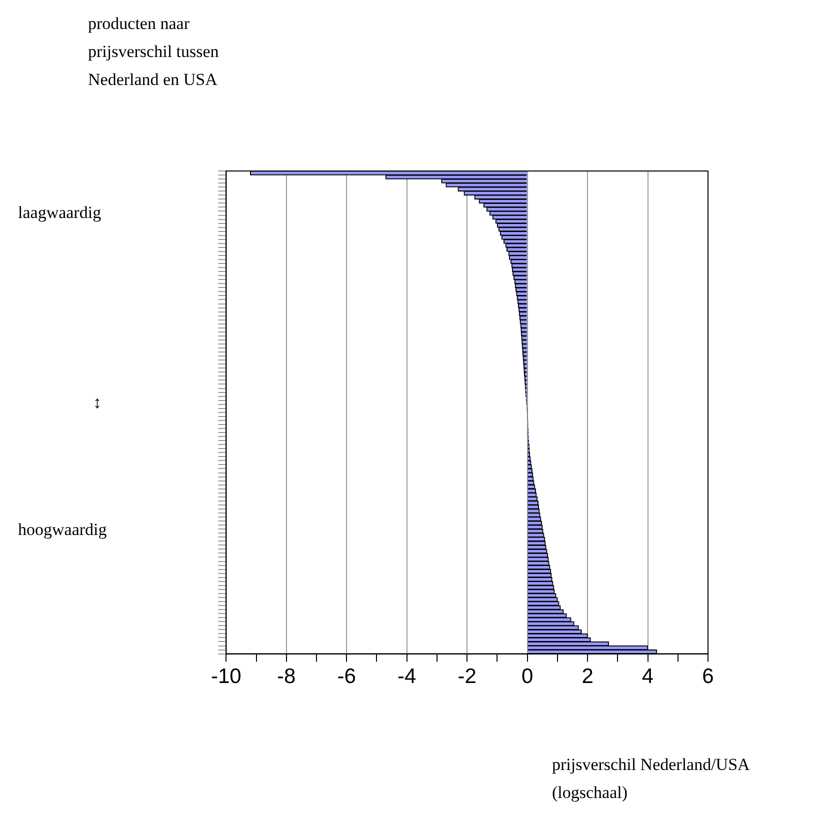 The image size is (824, 814). I want to click on x-tick-label: -2, so click(467, 676).